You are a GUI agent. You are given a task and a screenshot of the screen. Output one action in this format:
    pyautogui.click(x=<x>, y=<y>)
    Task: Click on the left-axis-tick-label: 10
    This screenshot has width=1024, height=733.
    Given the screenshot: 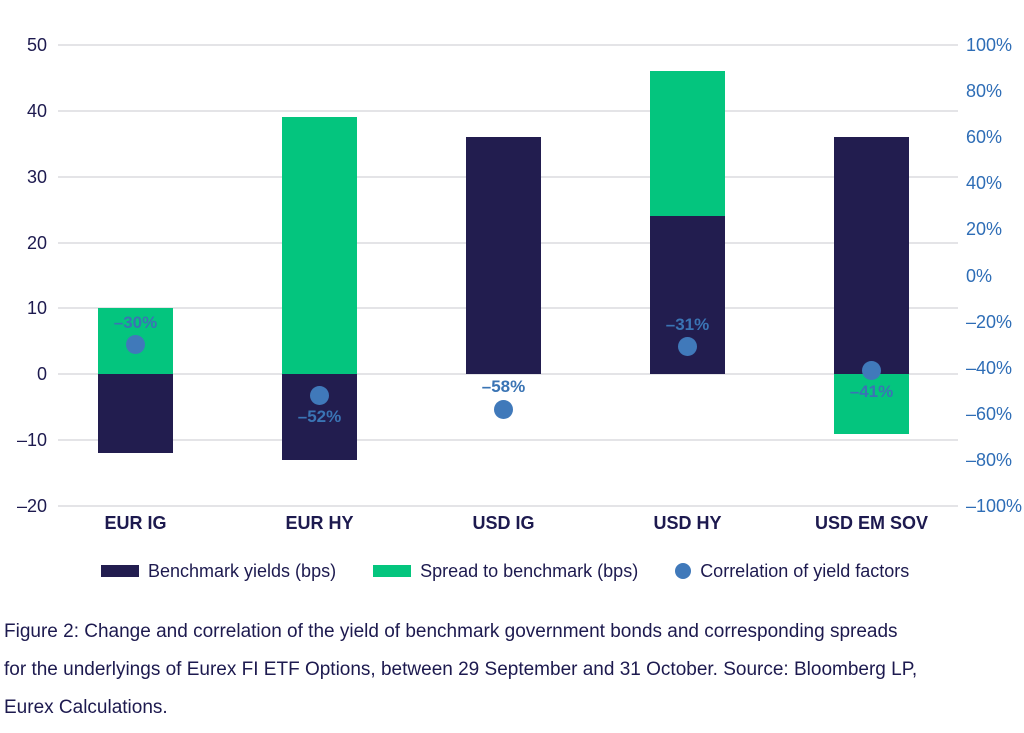 What is the action you would take?
    pyautogui.click(x=36, y=308)
    